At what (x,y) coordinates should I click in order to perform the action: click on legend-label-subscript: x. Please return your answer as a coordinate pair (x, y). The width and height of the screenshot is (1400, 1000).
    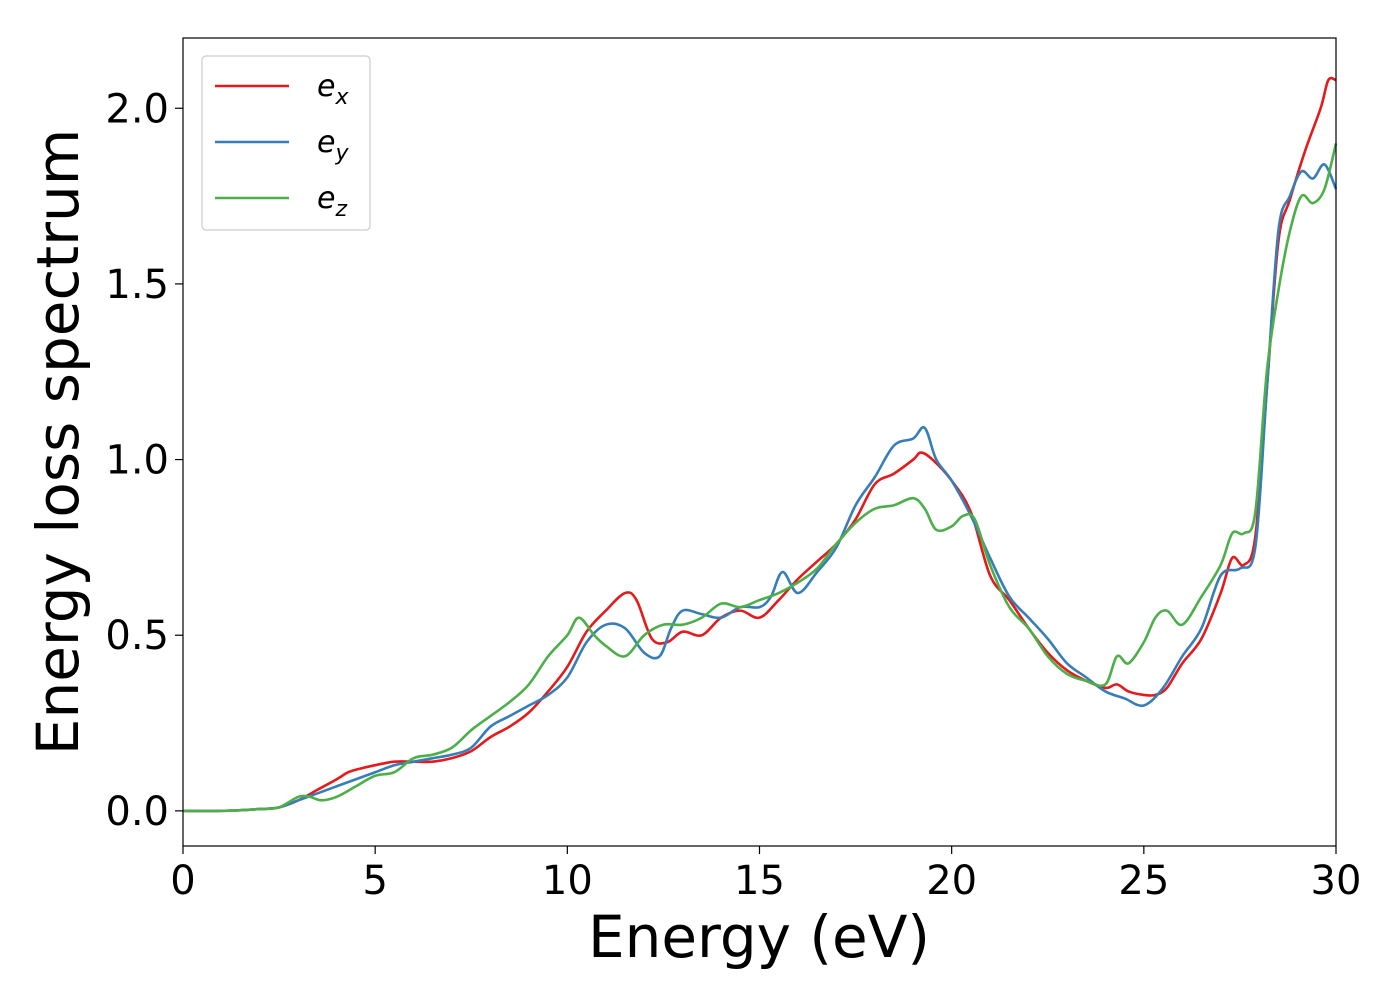
    Looking at the image, I should click on (341, 97).